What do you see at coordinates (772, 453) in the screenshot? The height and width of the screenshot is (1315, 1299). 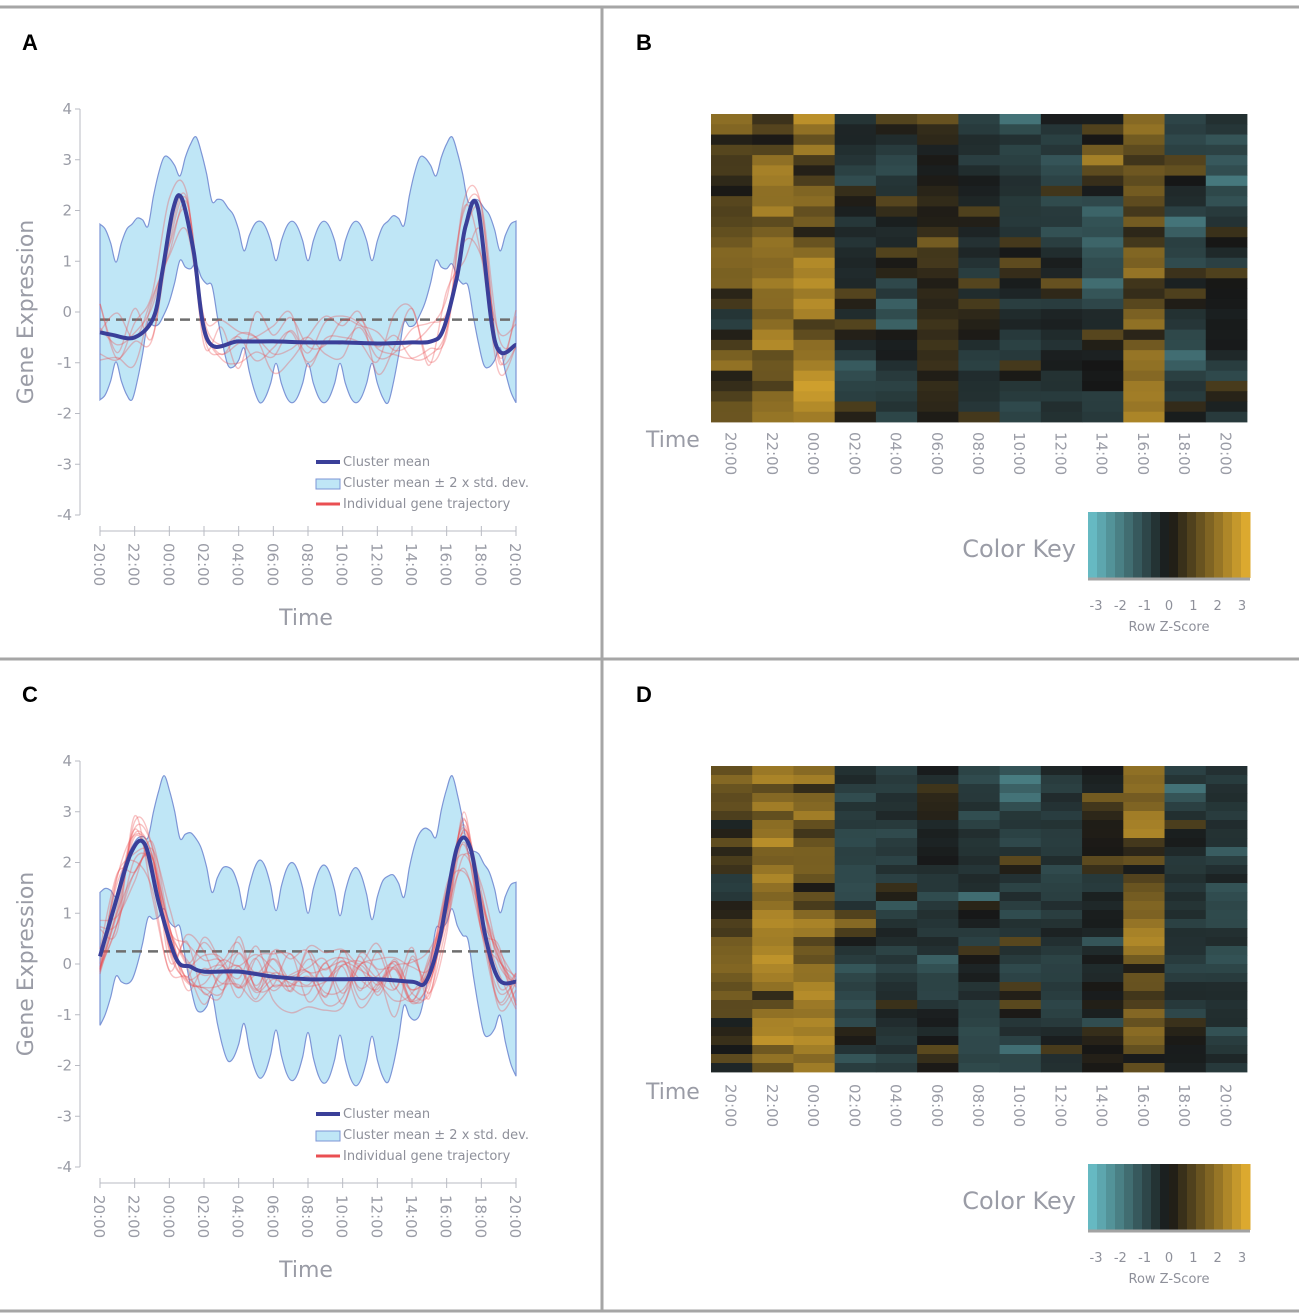 I see `heatmap-col-label: 22:00` at bounding box center [772, 453].